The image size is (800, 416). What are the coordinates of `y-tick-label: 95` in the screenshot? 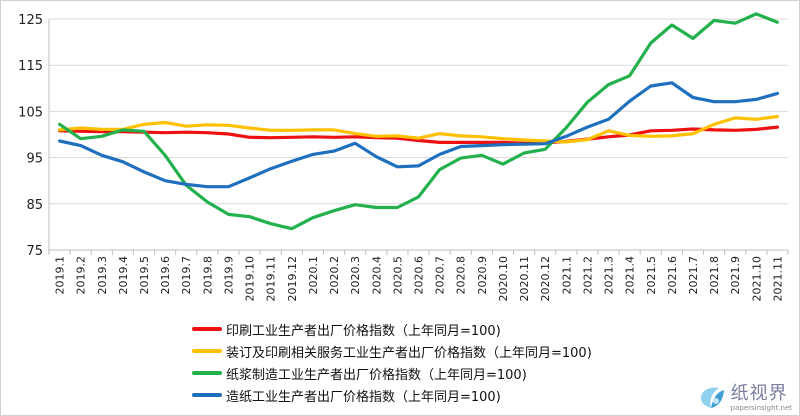 It's located at (34, 159).